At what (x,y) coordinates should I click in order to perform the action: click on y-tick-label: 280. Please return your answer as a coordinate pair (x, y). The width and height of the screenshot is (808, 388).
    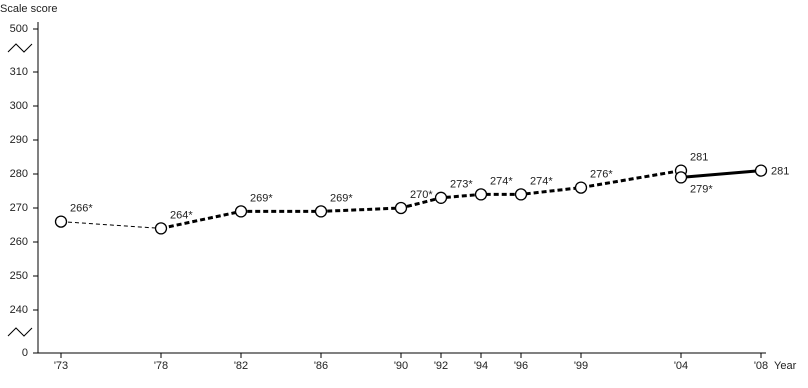
    Looking at the image, I should click on (19, 174).